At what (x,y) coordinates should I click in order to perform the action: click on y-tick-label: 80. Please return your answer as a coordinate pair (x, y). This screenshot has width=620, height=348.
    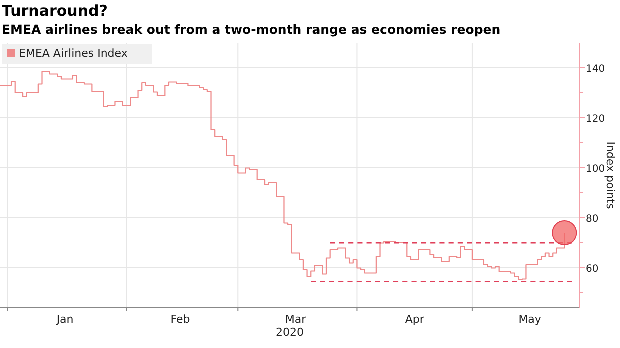
    Looking at the image, I should click on (592, 219).